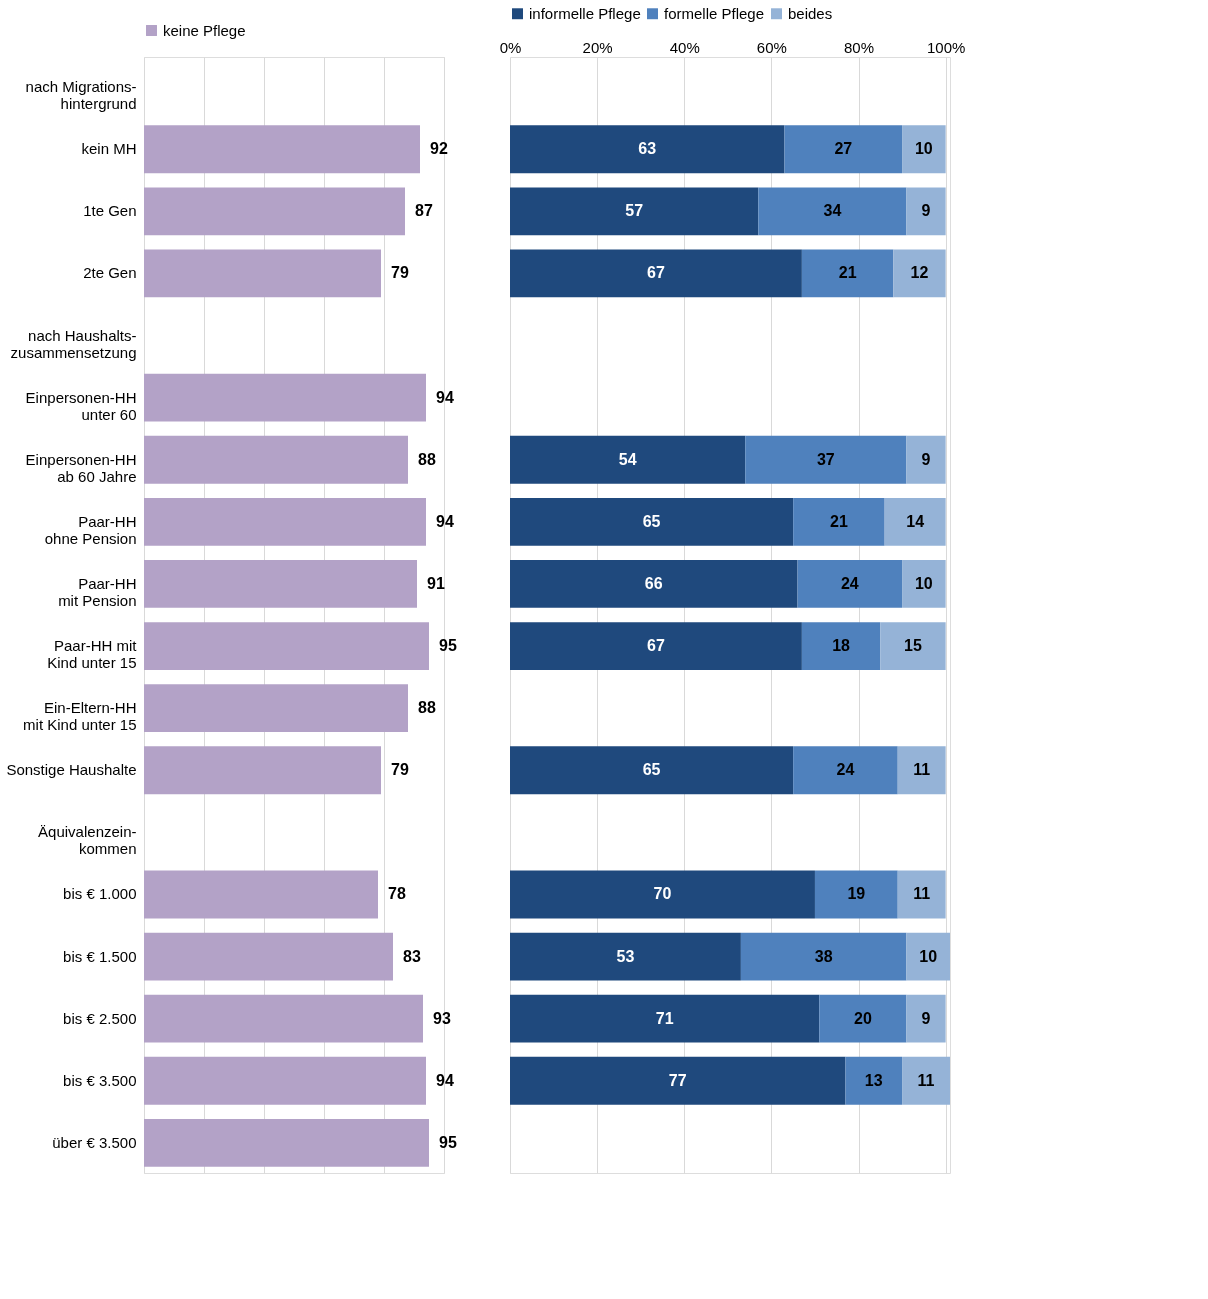  What do you see at coordinates (110, 273) in the screenshot?
I see `y-tick-label: 2te Gen` at bounding box center [110, 273].